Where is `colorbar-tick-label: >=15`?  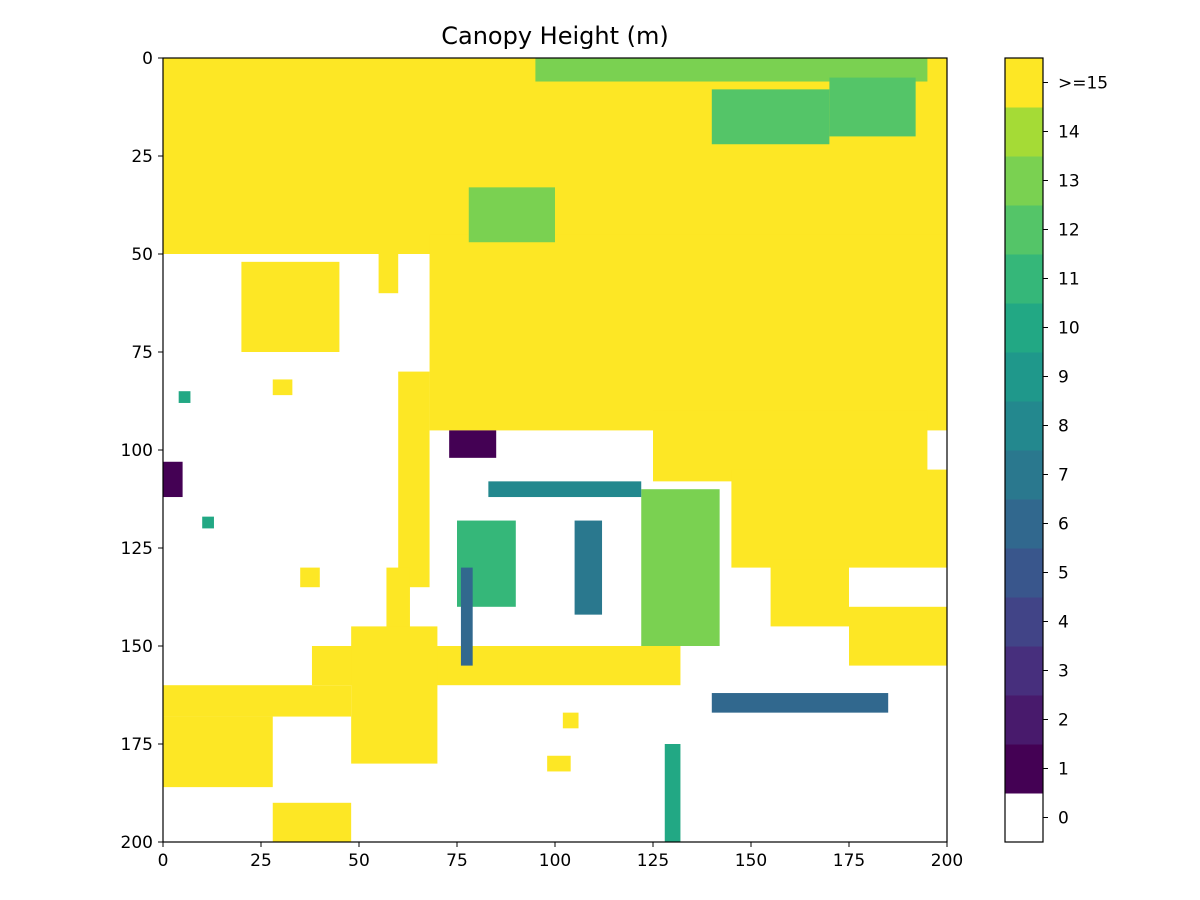 colorbar-tick-label: >=15 is located at coordinates (1083, 84).